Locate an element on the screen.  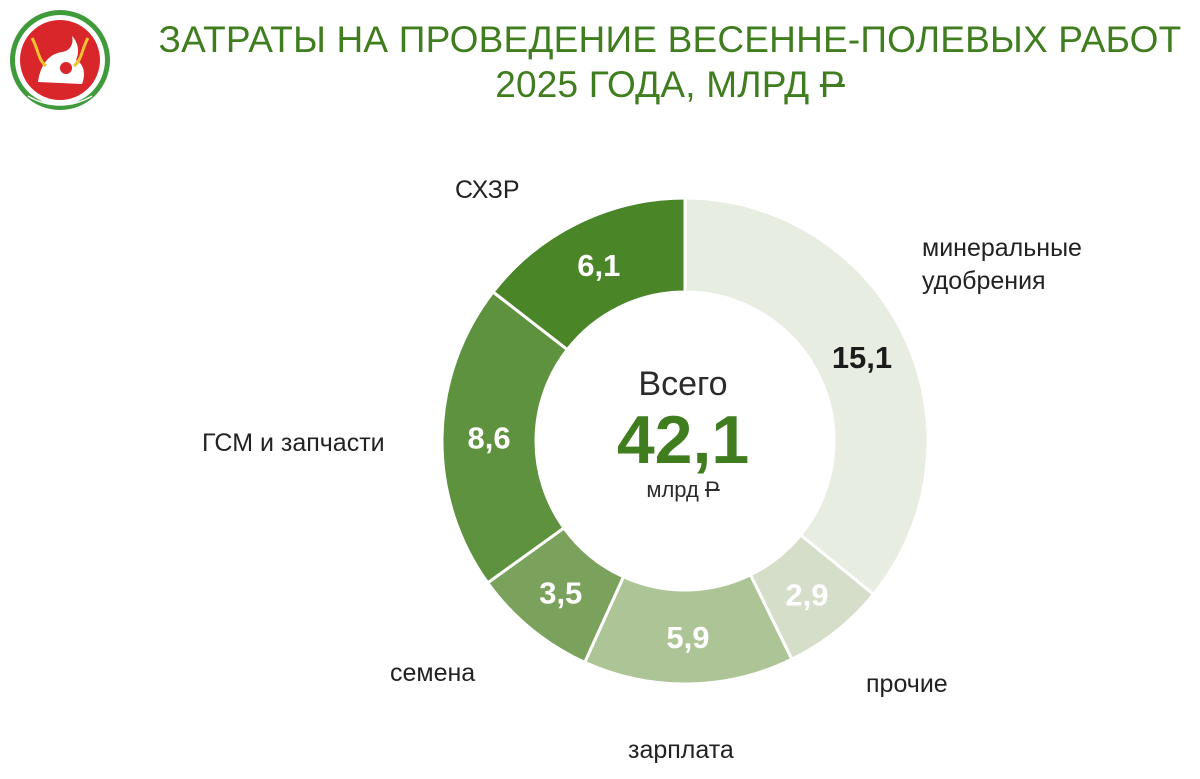
slice-label-6: СХЗР is located at coordinates (487, 190).